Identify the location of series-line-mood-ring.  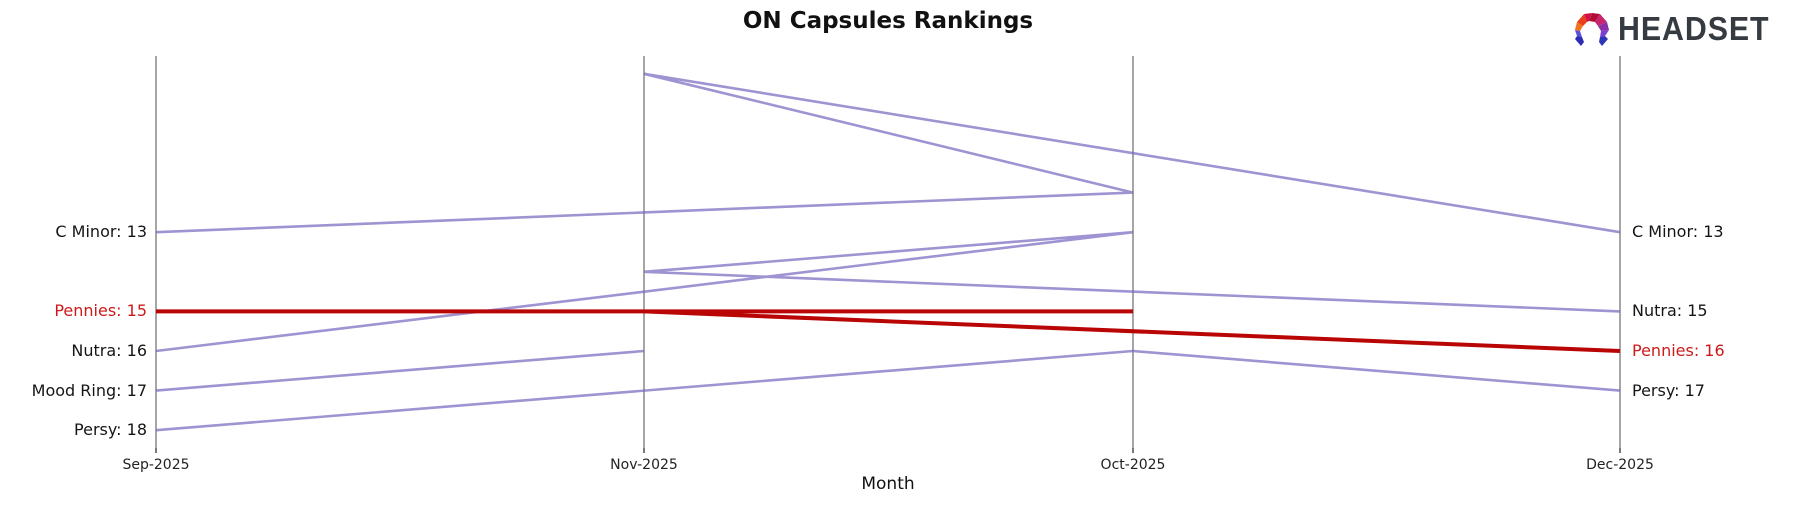
(400, 370).